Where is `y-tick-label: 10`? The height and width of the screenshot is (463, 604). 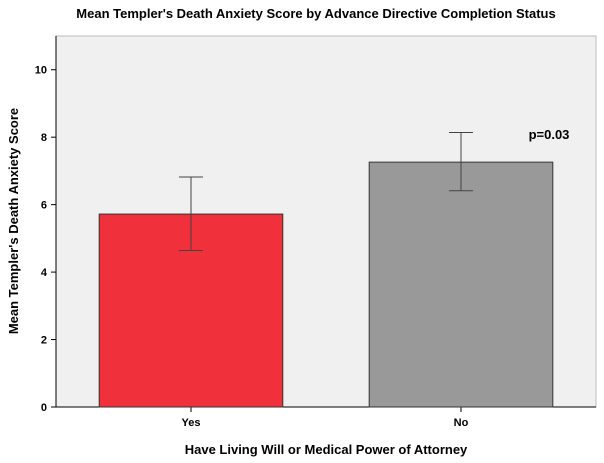
y-tick-label: 10 is located at coordinates (41, 71).